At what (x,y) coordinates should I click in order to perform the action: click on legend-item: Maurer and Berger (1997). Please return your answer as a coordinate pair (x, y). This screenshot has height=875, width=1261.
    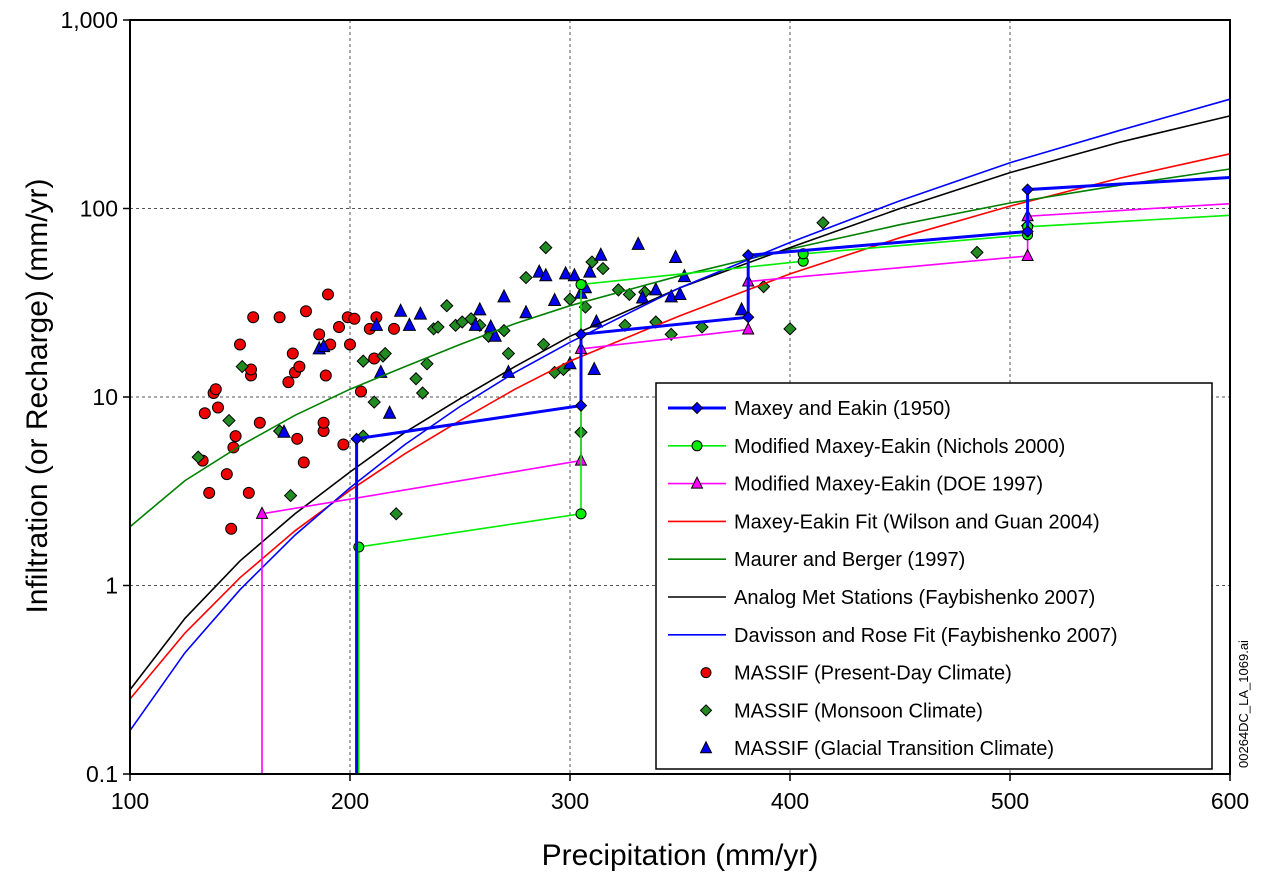
    Looking at the image, I should click on (816, 560).